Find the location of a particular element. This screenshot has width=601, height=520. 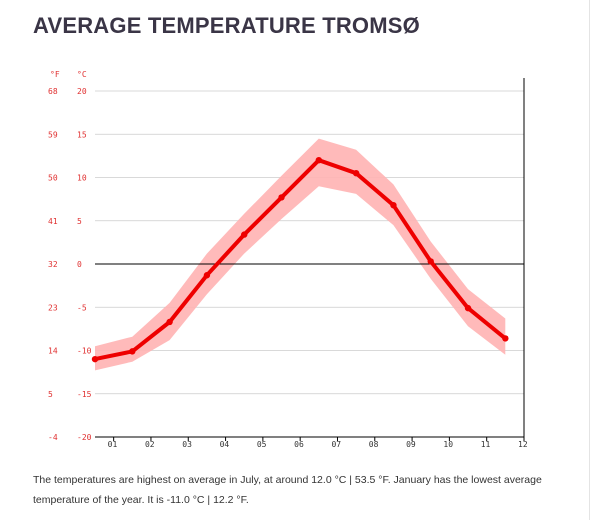

y-tick-label-c: 10 is located at coordinates (82, 178).